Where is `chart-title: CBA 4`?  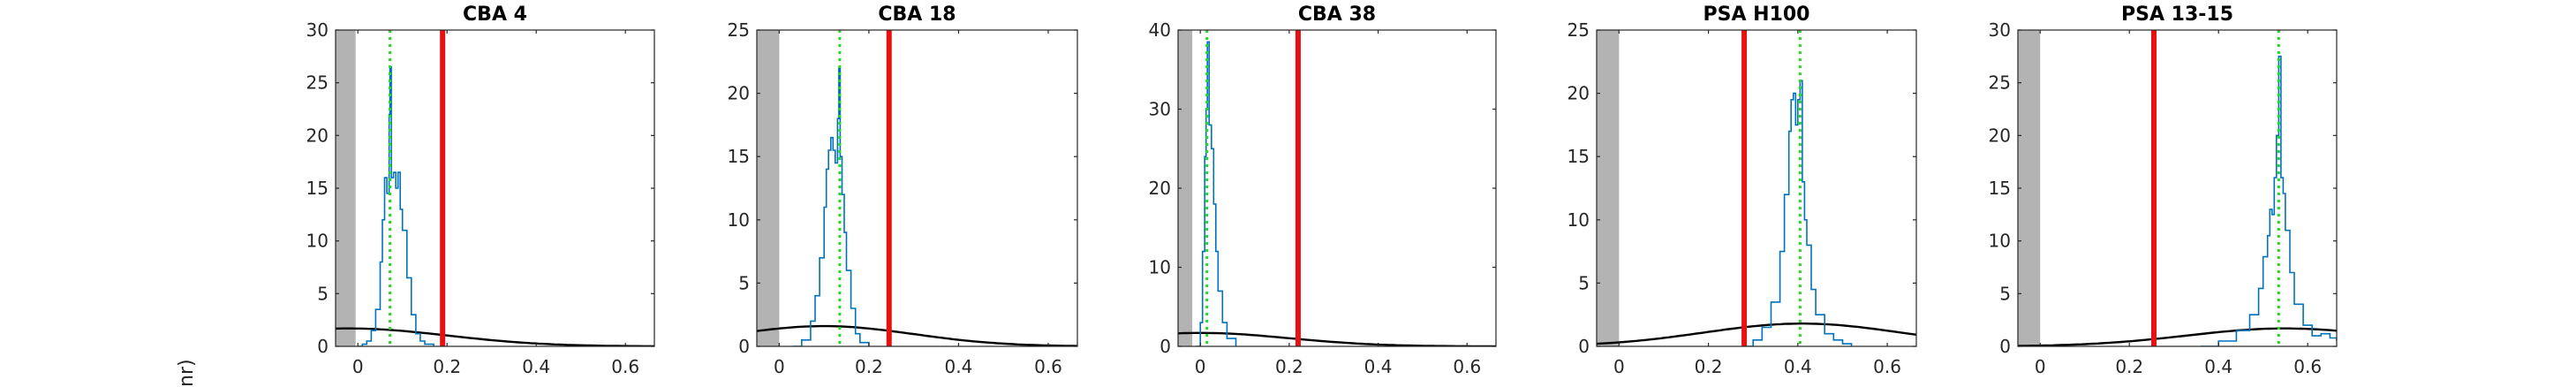 chart-title: CBA 4 is located at coordinates (495, 15).